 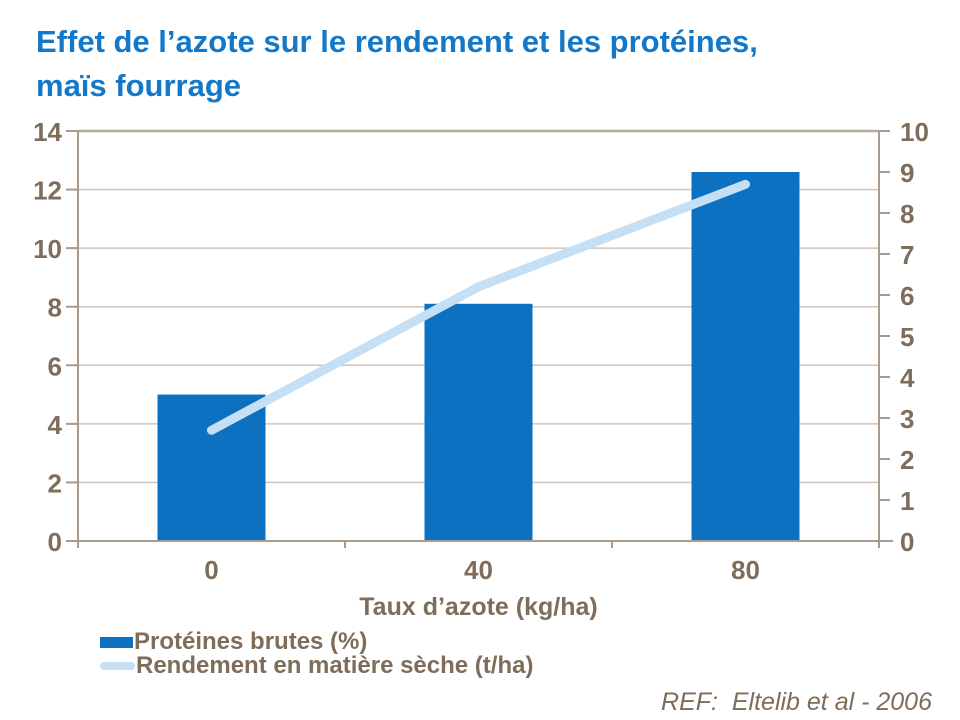 What do you see at coordinates (907, 460) in the screenshot?
I see `right-axis-tick-label: 2` at bounding box center [907, 460].